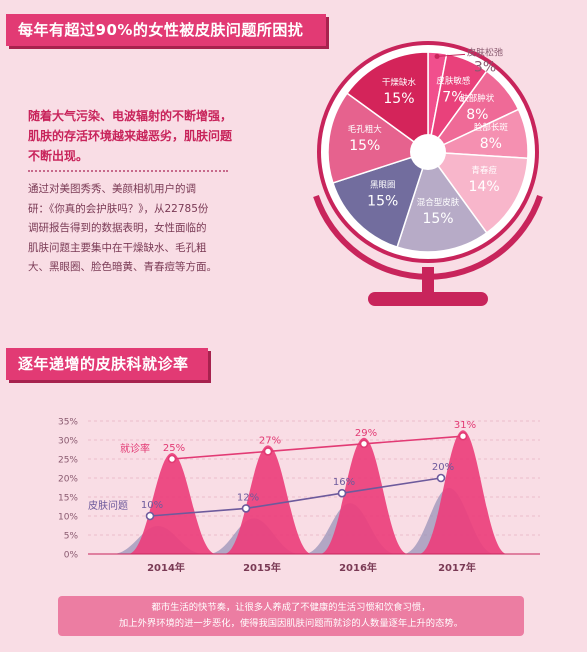 Image resolution: width=587 pixels, height=652 pixels. What do you see at coordinates (365, 129) in the screenshot?
I see `slice-label: 毛孔粗大` at bounding box center [365, 129].